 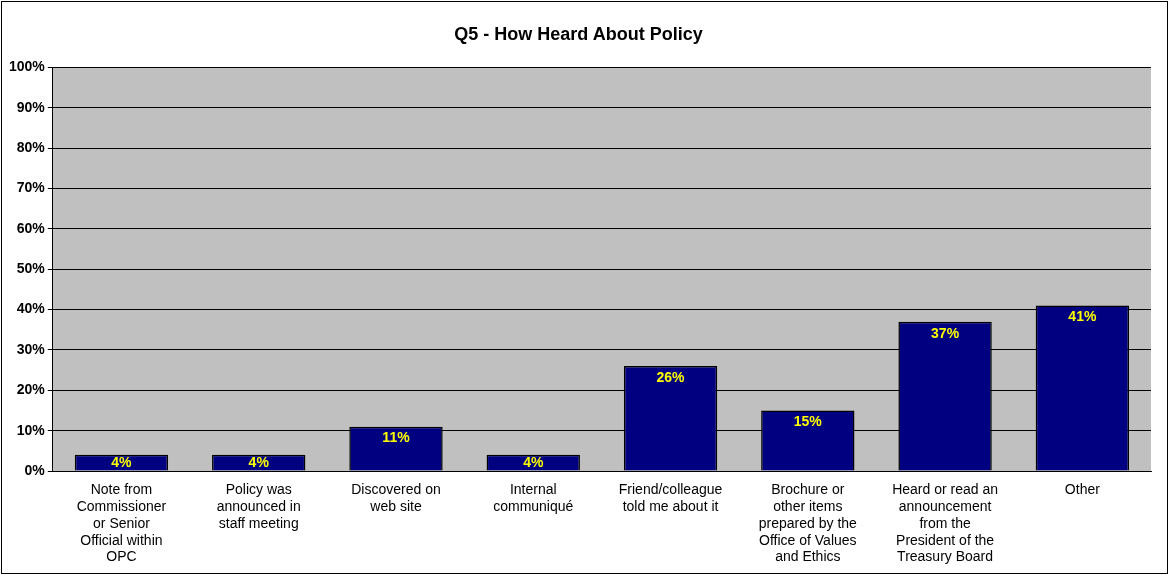 I want to click on chart-title: Q5 - How Heard About Policy, so click(x=578, y=33).